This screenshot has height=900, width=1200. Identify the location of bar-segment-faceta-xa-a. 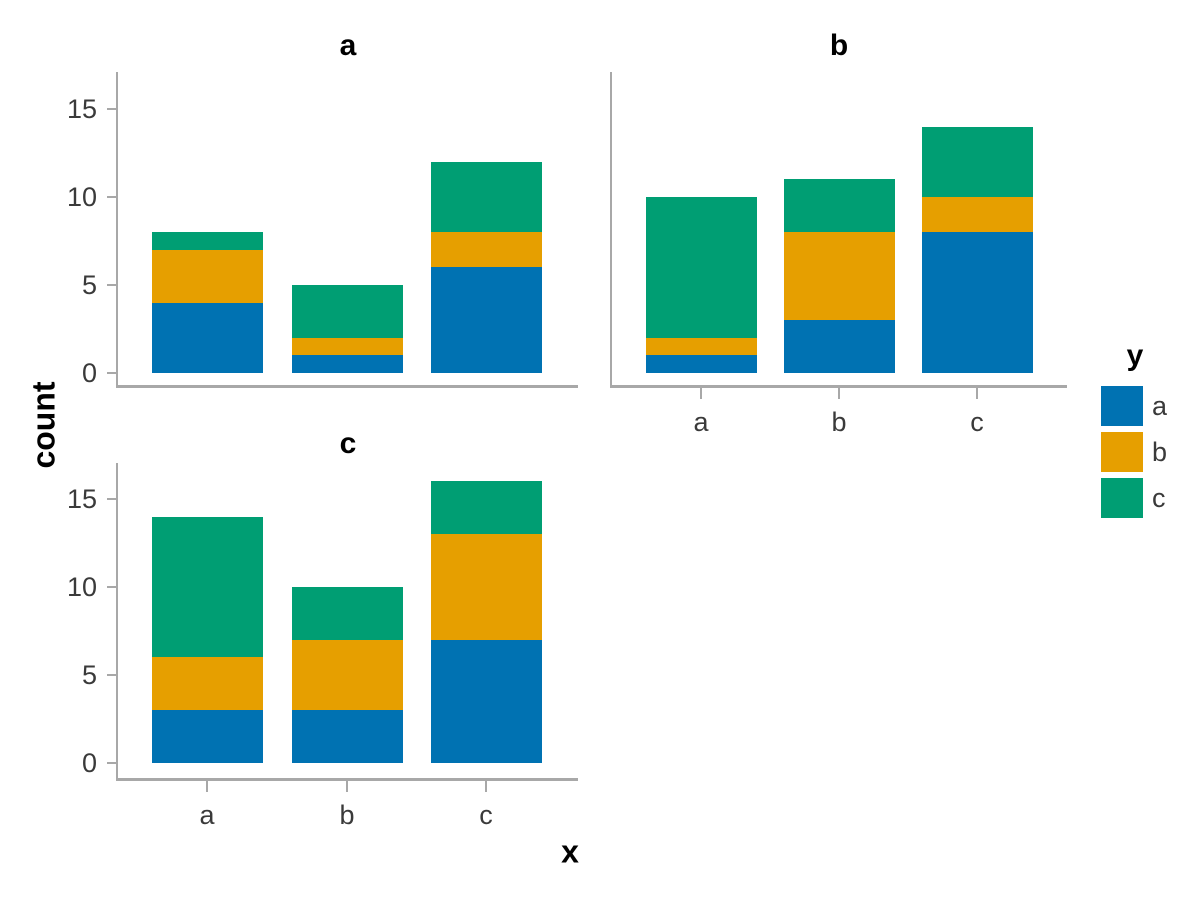
(207, 337).